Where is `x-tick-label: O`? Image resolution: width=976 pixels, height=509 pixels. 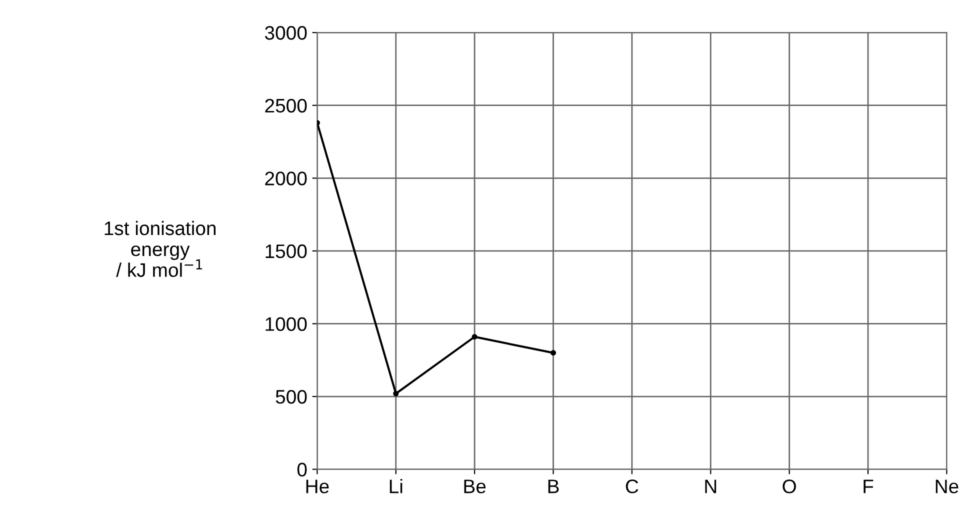
x-tick-label: O is located at coordinates (789, 487).